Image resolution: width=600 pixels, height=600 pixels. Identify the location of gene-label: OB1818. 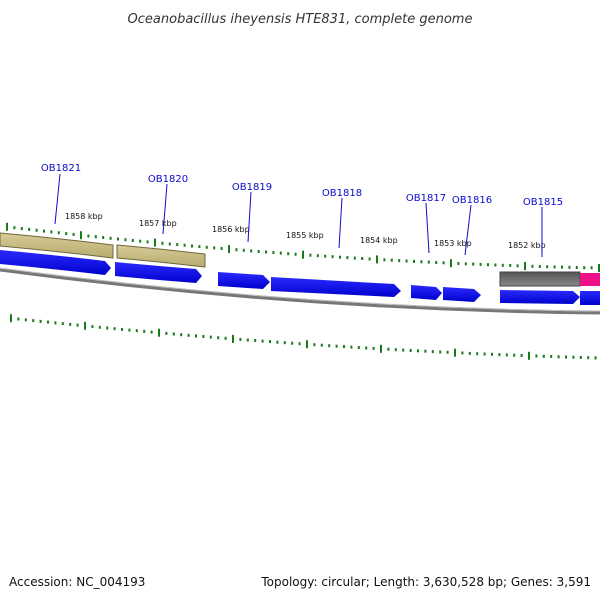
(342, 193).